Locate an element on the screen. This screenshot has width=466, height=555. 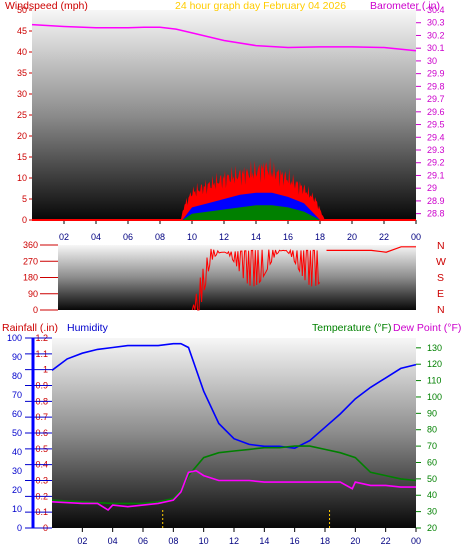
dewpoint-line is located at coordinates (233, 490).